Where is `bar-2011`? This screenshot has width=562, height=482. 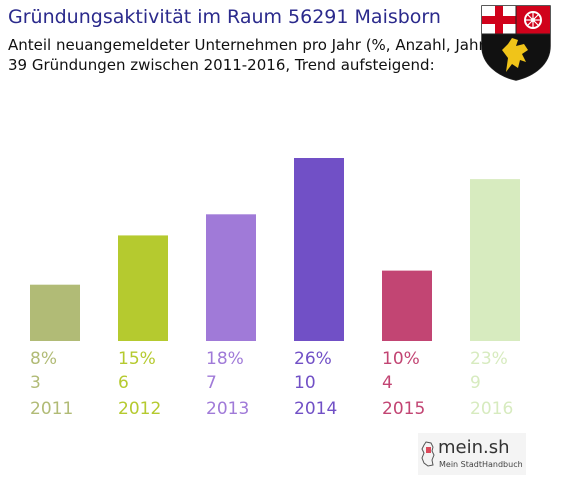
bar-2011 is located at coordinates (55, 312).